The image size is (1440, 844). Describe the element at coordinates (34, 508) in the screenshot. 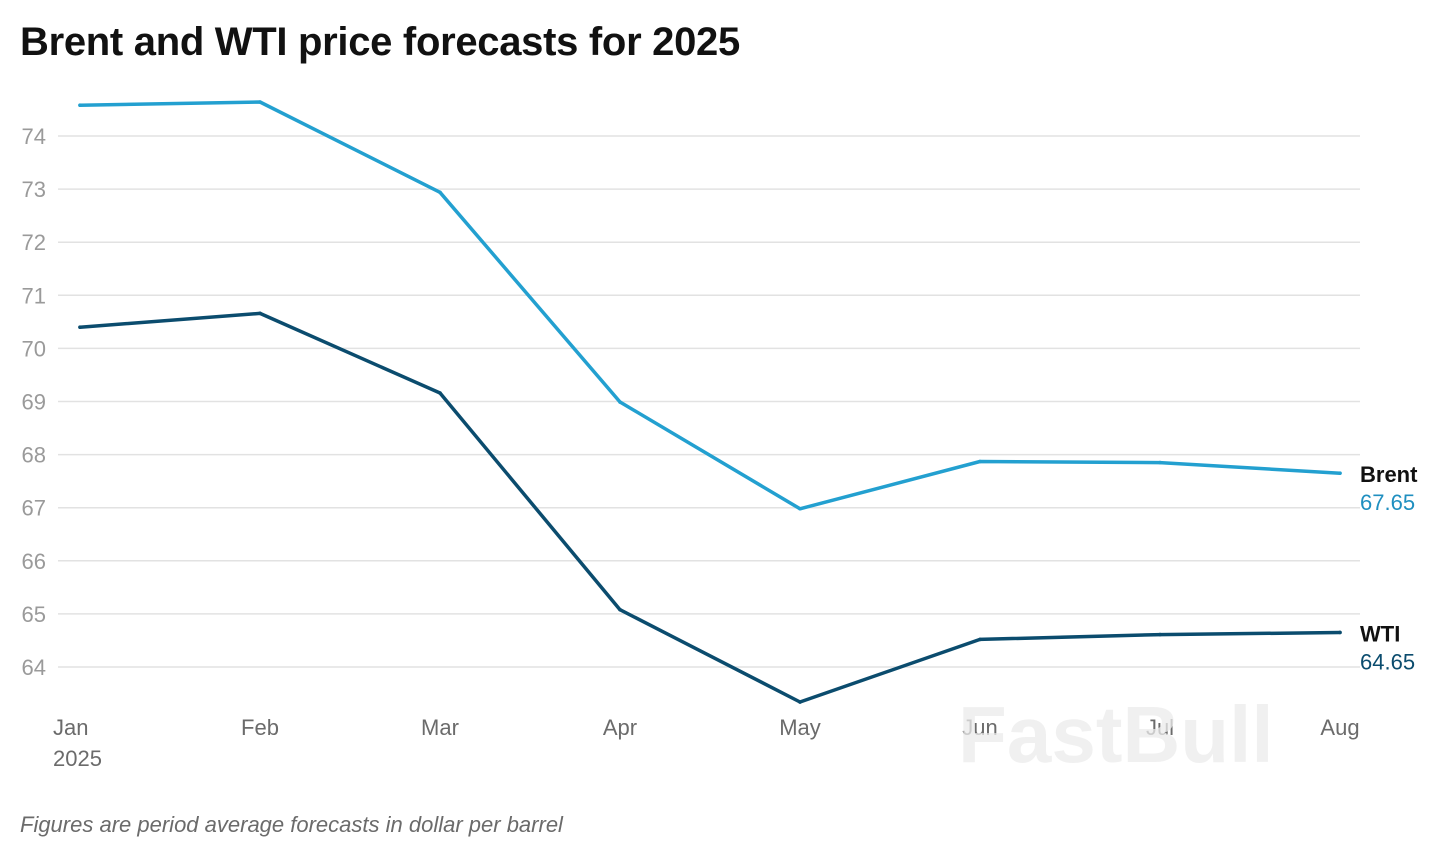

I see `y-tick-label: 67` at that location.